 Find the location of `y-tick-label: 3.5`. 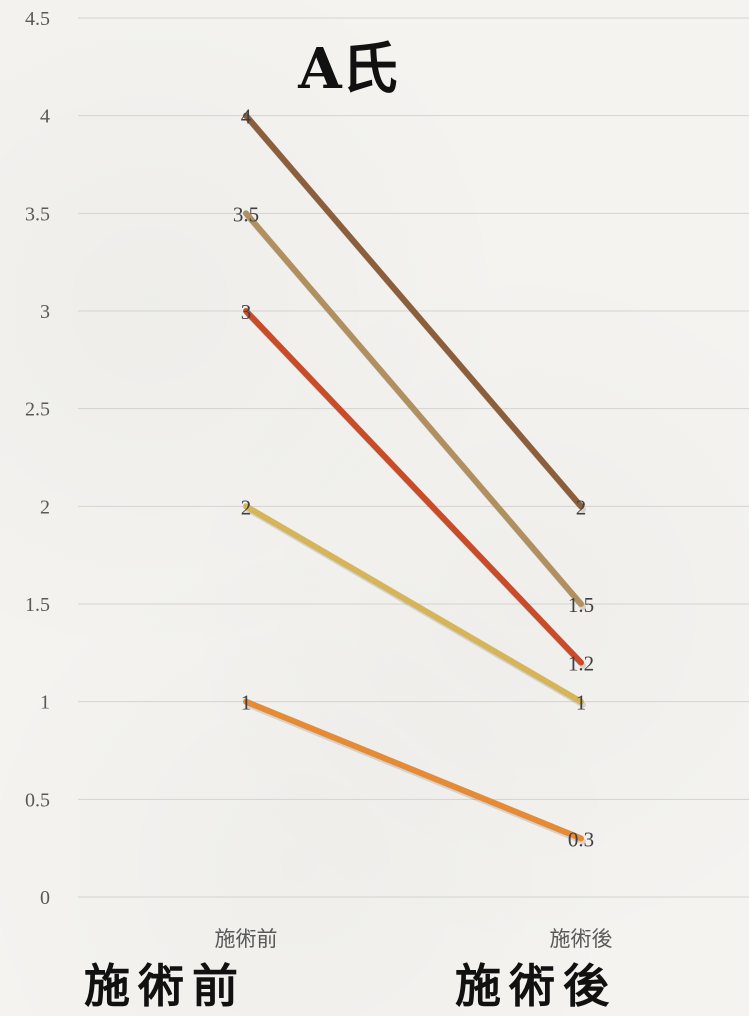

y-tick-label: 3.5 is located at coordinates (37, 214).